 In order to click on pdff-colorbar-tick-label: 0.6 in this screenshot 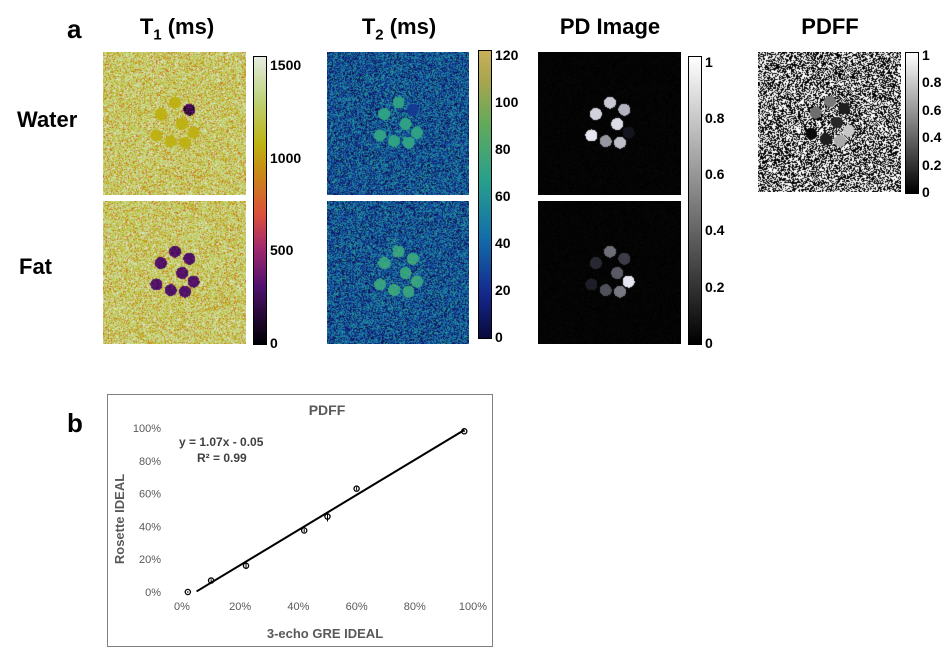, I will do `click(932, 109)`.